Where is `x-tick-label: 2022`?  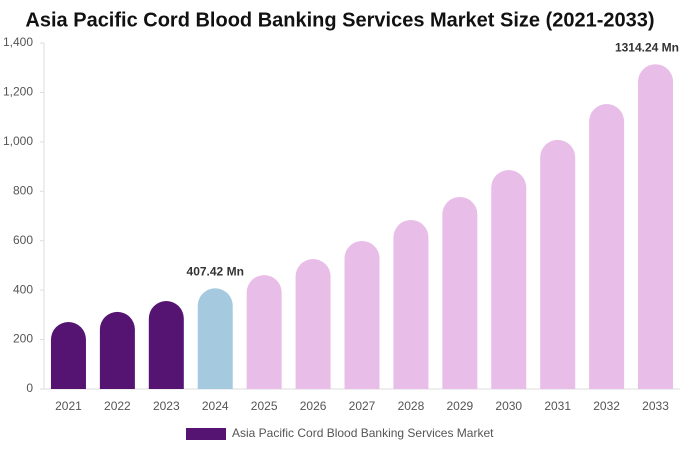
x-tick-label: 2022 is located at coordinates (117, 406).